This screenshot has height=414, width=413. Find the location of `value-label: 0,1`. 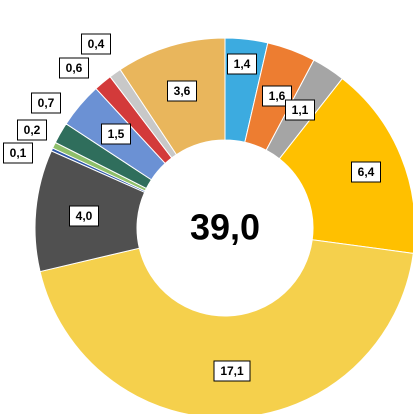

value-label: 0,1 is located at coordinates (18, 153).